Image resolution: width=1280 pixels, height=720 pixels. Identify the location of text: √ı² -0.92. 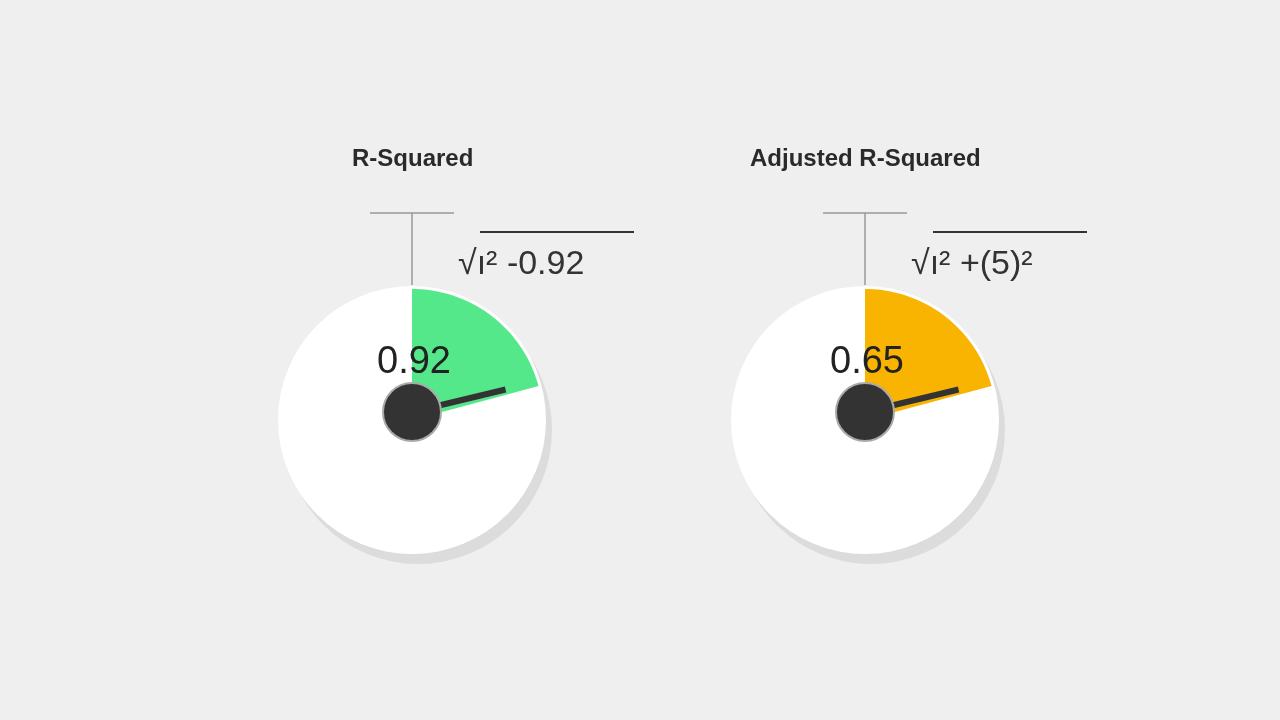
(521, 262).